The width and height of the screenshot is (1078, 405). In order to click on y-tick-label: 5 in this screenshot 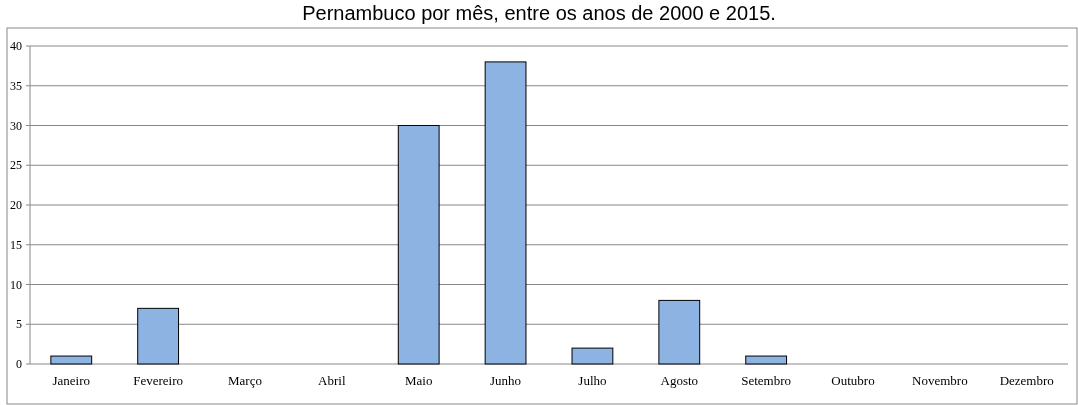, I will do `click(19, 324)`.